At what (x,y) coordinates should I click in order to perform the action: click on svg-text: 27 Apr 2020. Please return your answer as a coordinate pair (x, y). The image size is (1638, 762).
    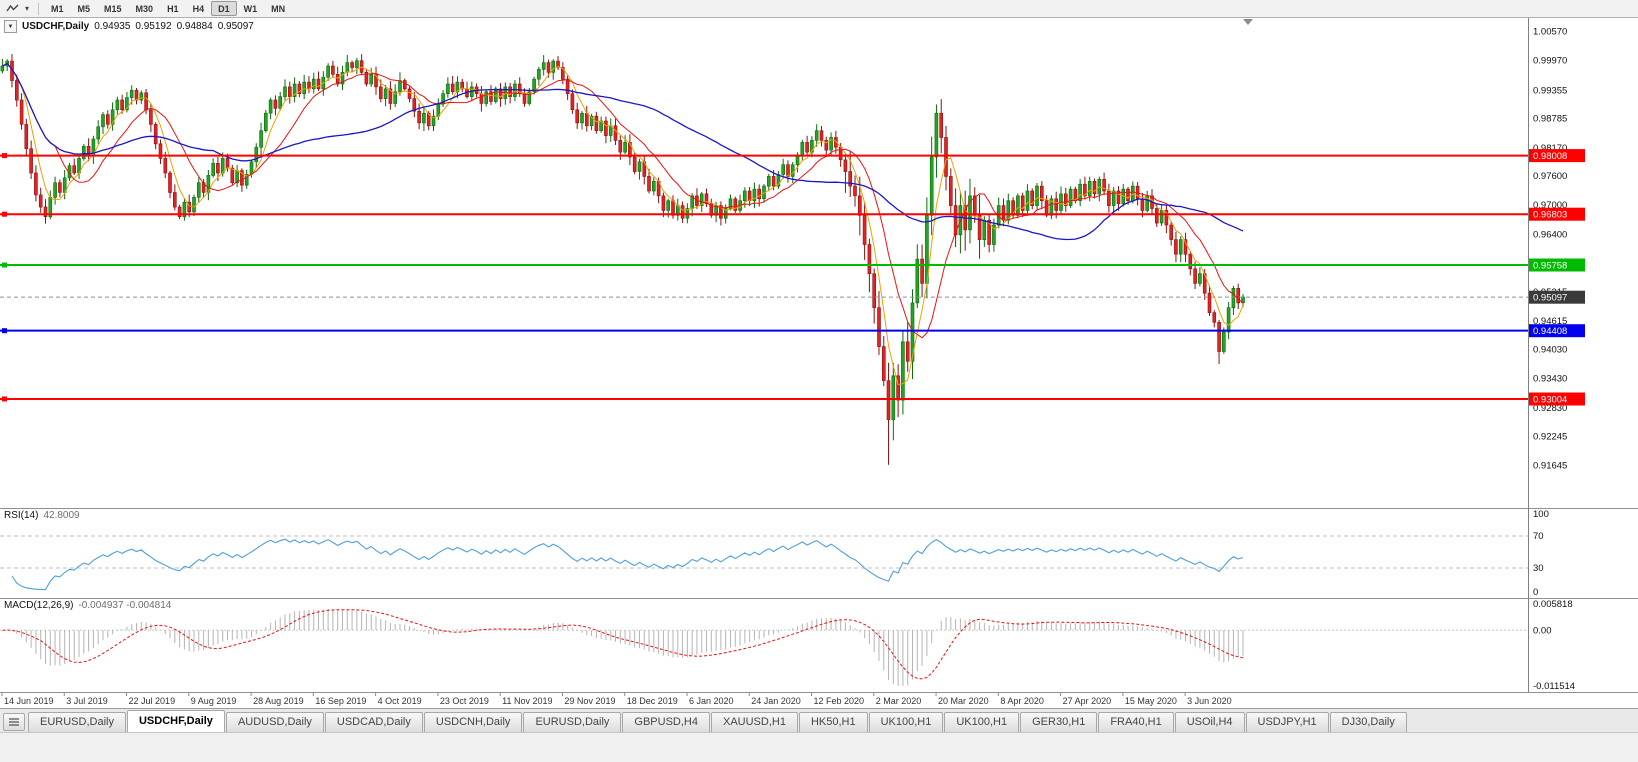
    Looking at the image, I should click on (1087, 701).